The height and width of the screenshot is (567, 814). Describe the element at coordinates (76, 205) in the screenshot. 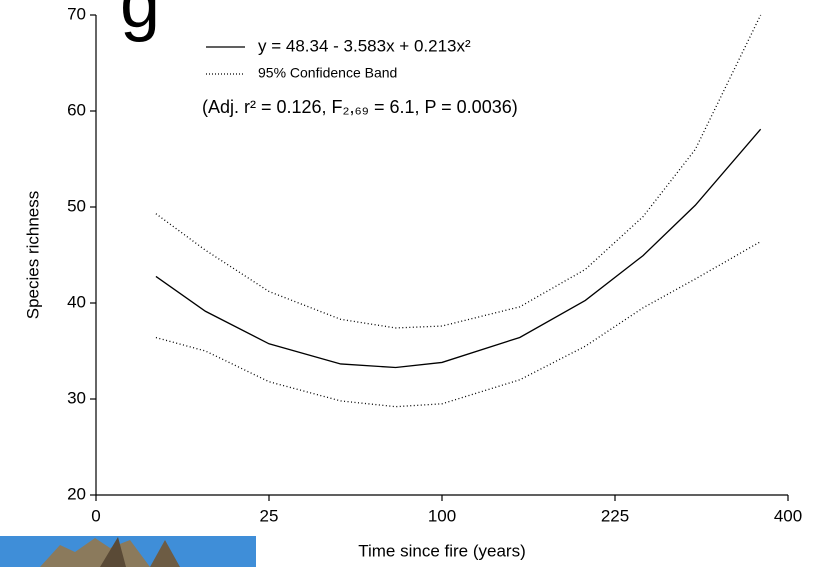

I see `y-tick-label: 50` at that location.